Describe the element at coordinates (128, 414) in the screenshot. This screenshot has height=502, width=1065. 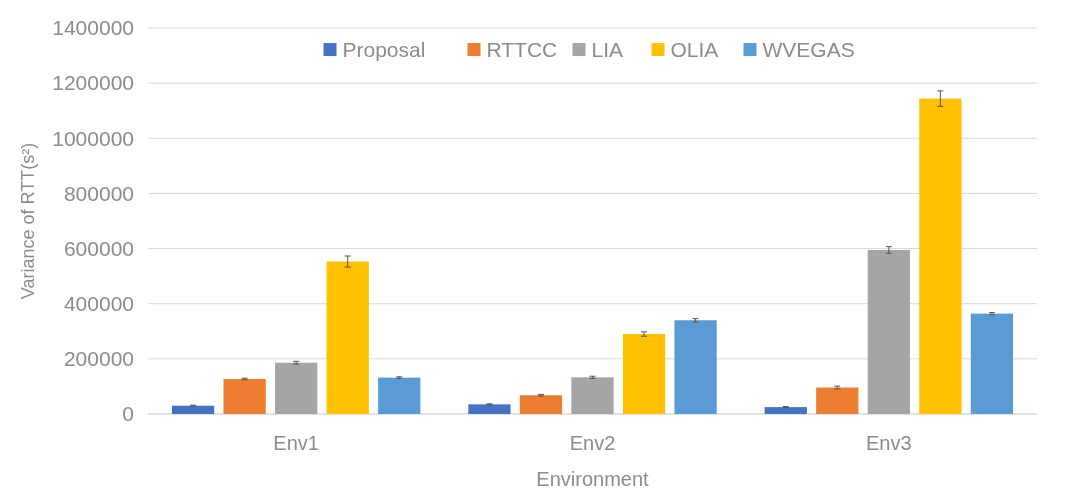
I see `y-tick-label: 0` at that location.